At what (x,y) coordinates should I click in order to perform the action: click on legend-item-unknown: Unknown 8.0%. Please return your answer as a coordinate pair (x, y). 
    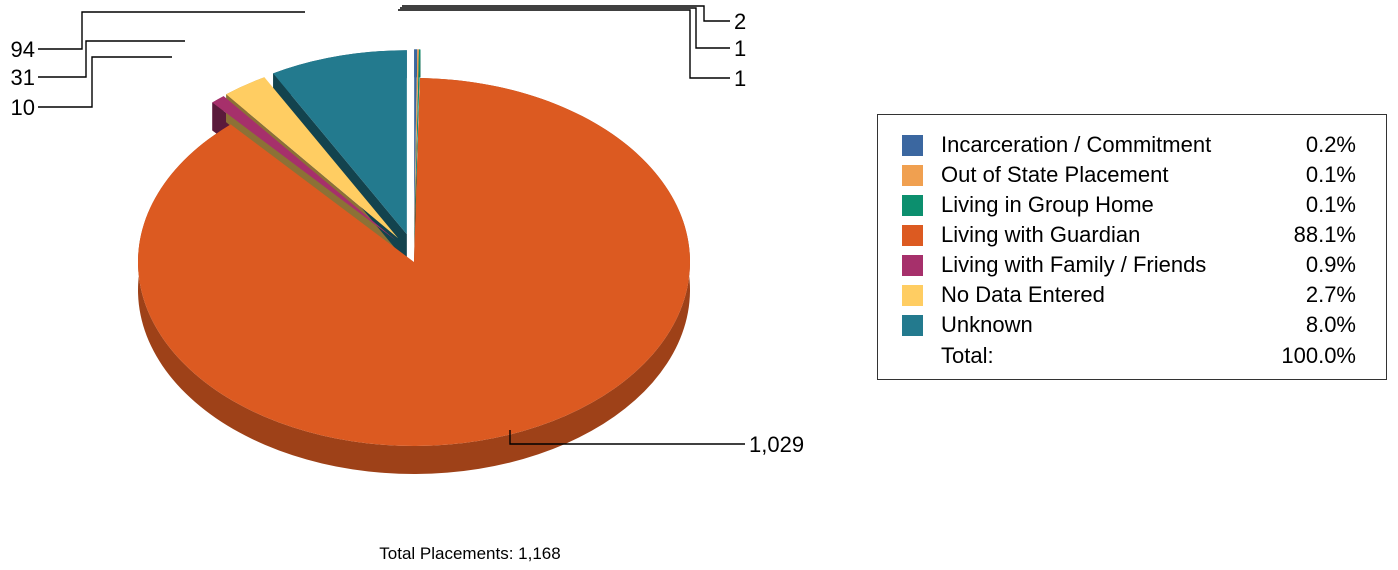
    Looking at the image, I should click on (1129, 325).